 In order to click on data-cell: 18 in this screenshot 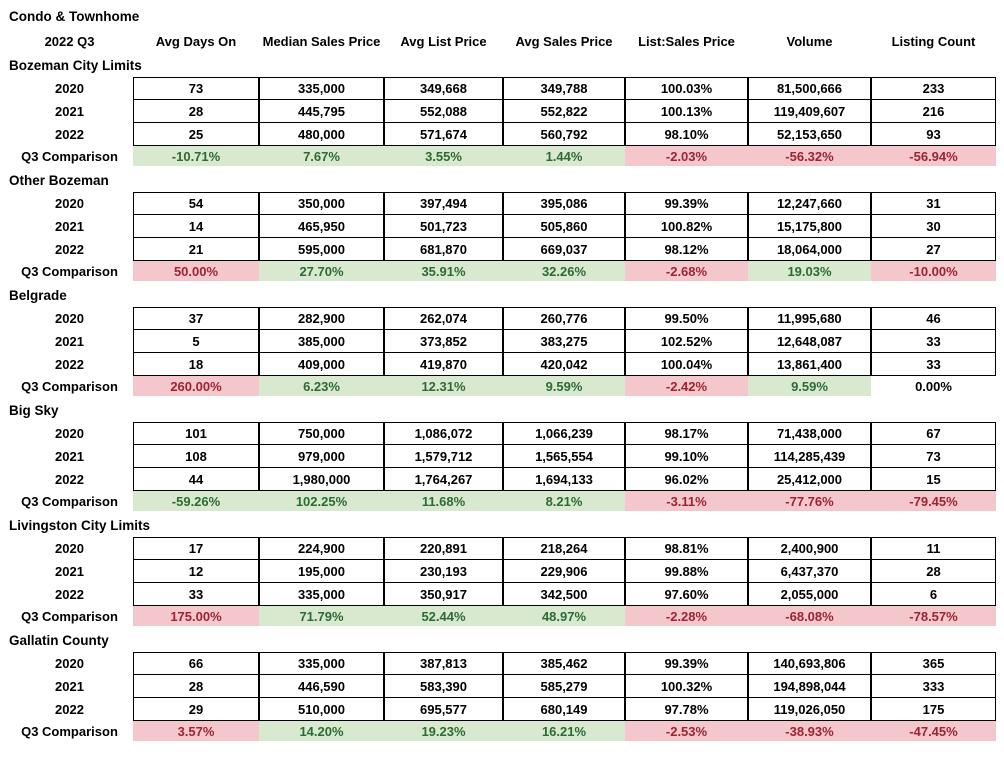, I will do `click(196, 364)`.